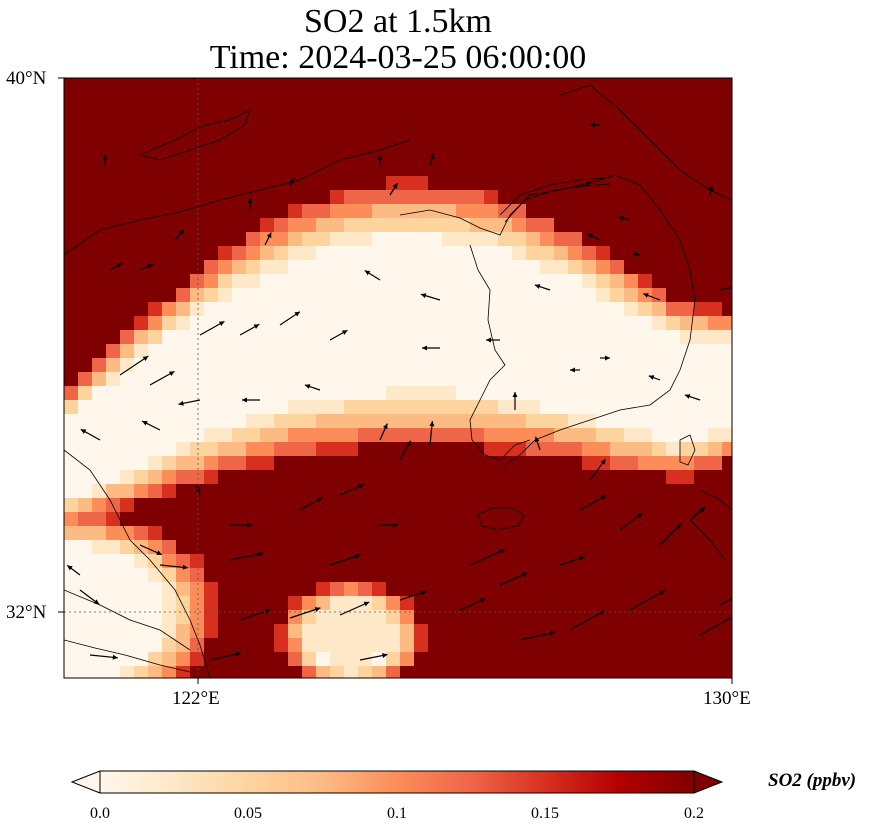 The height and width of the screenshot is (836, 875). What do you see at coordinates (432, 424) in the screenshot?
I see `wind-arrow-head` at bounding box center [432, 424].